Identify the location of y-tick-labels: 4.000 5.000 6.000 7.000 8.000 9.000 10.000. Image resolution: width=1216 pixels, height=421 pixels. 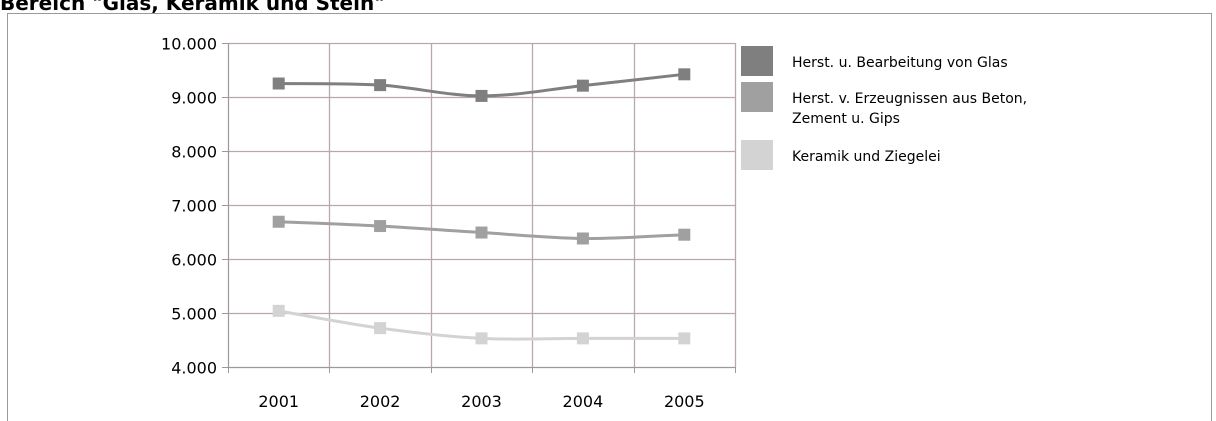
(189, 206).